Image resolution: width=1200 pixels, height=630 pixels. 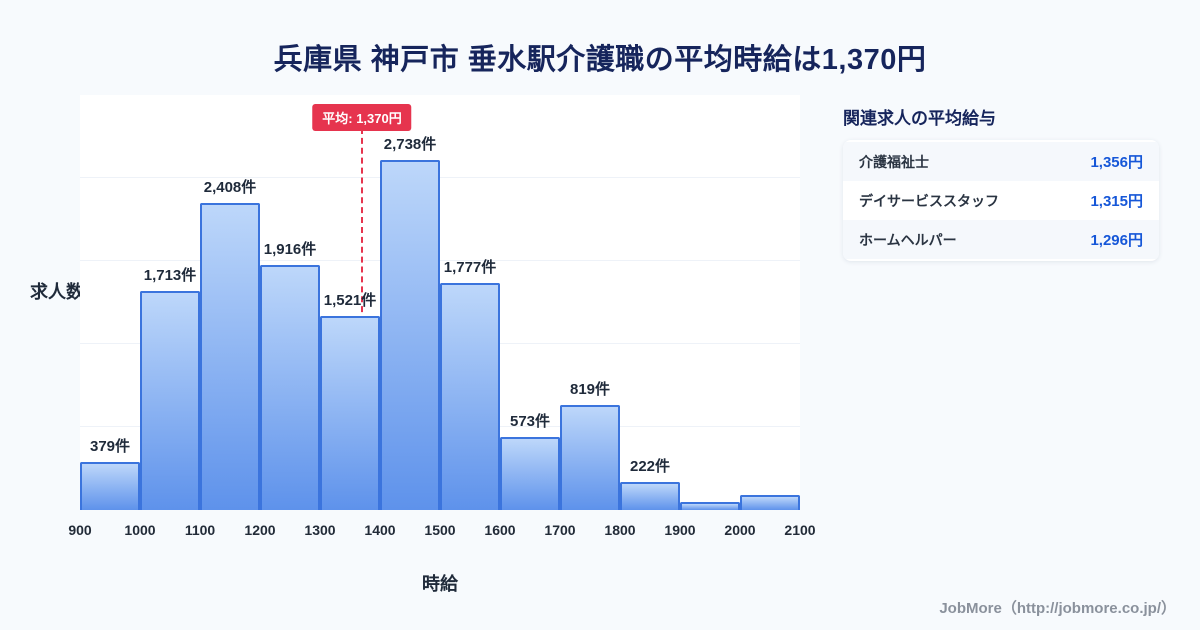 What do you see at coordinates (57, 292) in the screenshot?
I see `y-axis-label: 求人数` at bounding box center [57, 292].